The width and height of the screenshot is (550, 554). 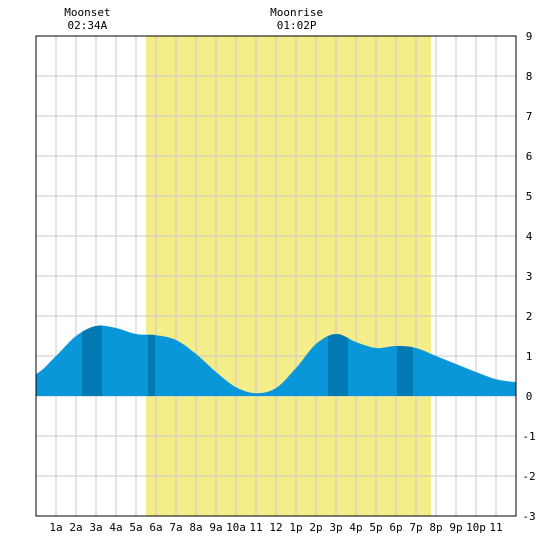 What do you see at coordinates (55, 527) in the screenshot?
I see `x-tick-label: 1a` at bounding box center [55, 527].